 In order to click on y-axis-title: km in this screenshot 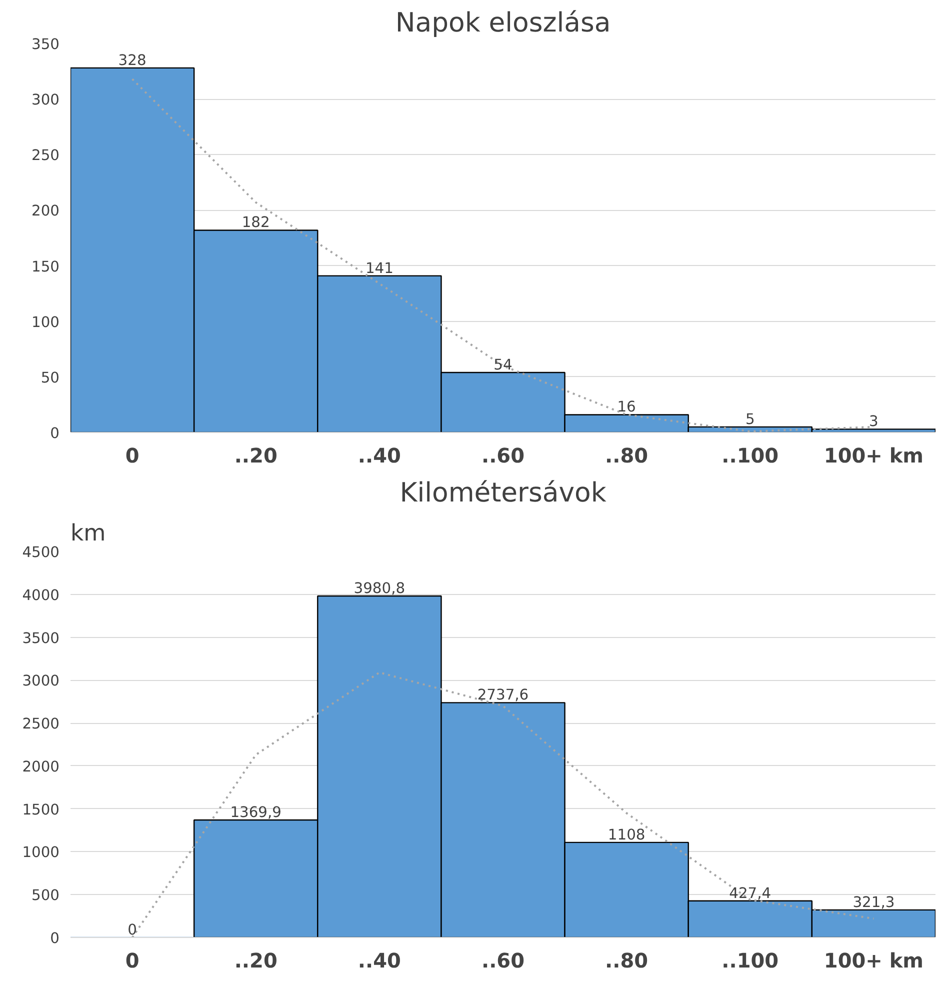, I will do `click(88, 533)`.